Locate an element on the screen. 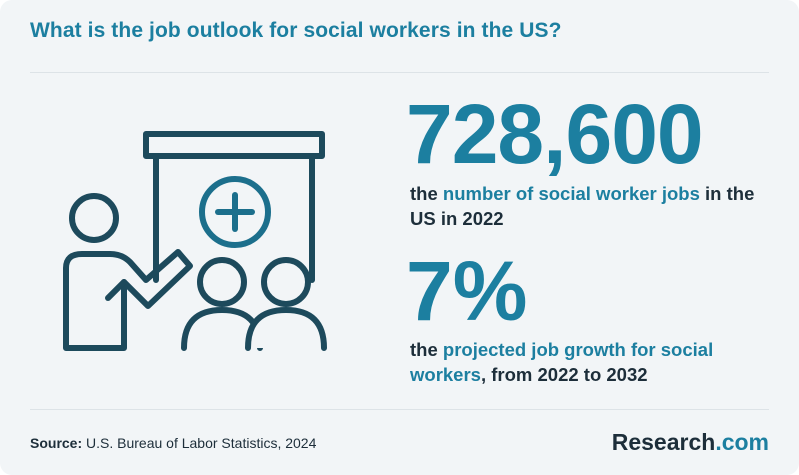  source-text: U.S. Bureau of Labor Statistics, 2024 is located at coordinates (199, 443).